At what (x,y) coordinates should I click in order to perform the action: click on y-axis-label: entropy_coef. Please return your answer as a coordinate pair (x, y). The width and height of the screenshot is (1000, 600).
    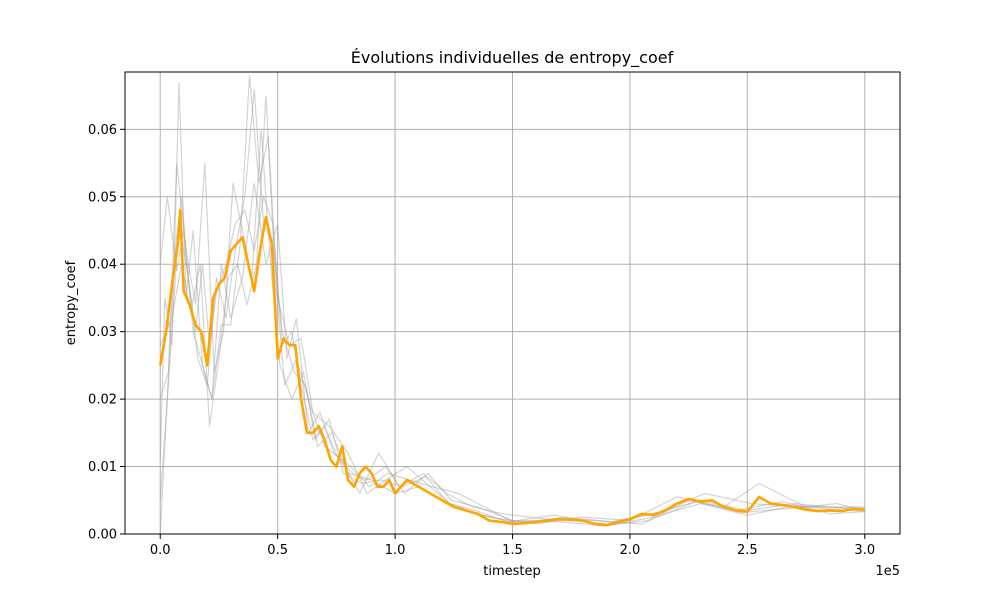
    Looking at the image, I should click on (71, 302).